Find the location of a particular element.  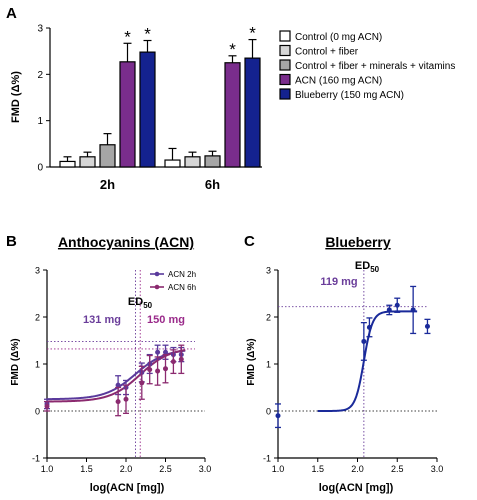

legend-label: Blueberry (150 mg ACN) is located at coordinates (349, 95).